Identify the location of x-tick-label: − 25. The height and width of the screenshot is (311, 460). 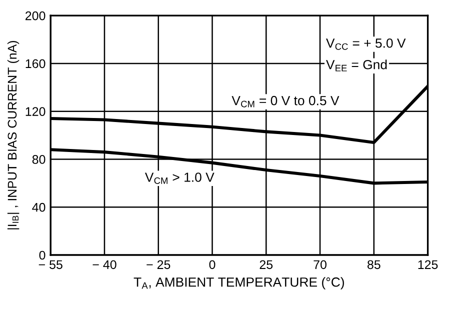
(158, 265).